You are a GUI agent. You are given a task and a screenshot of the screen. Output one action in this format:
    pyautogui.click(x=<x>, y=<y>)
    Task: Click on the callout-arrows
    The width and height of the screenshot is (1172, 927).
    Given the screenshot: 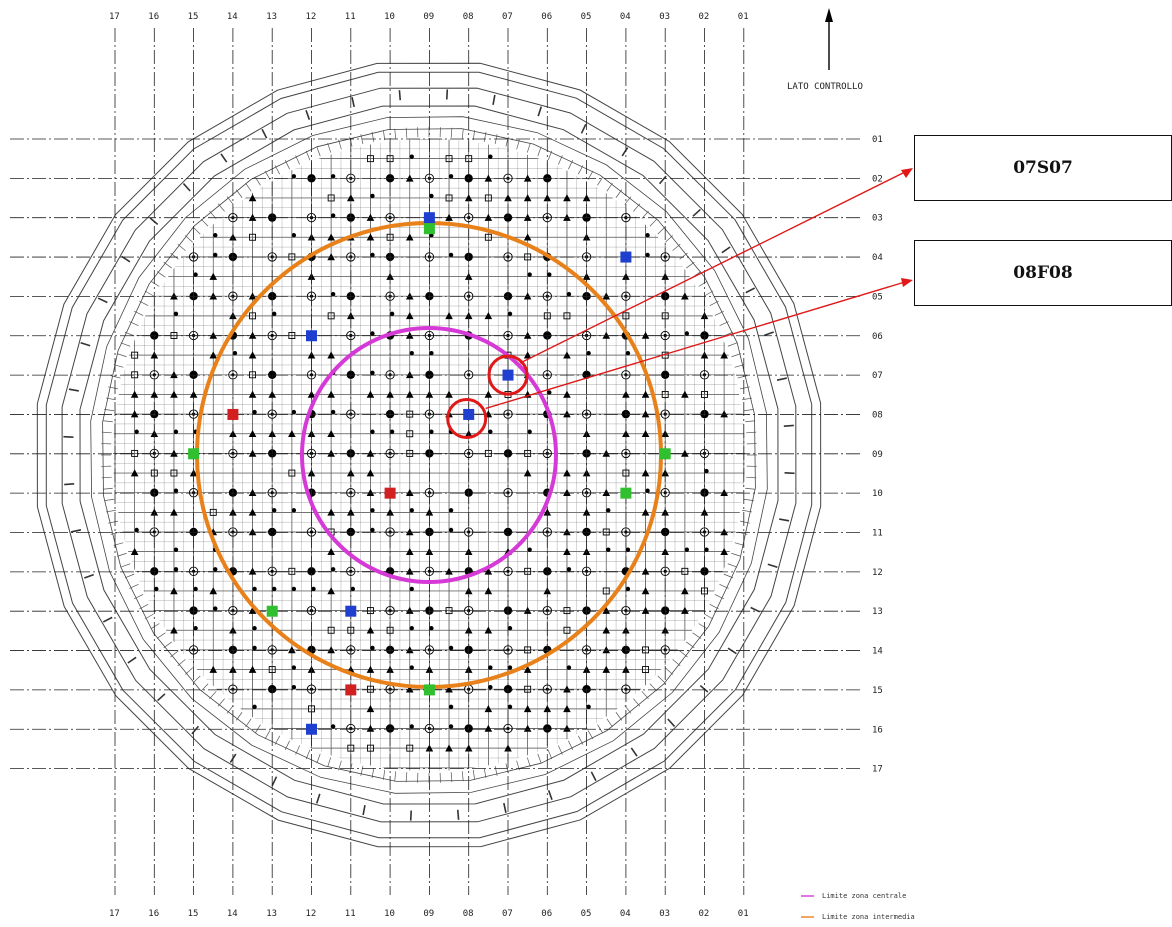 What is the action you would take?
    pyautogui.click(x=679, y=303)
    